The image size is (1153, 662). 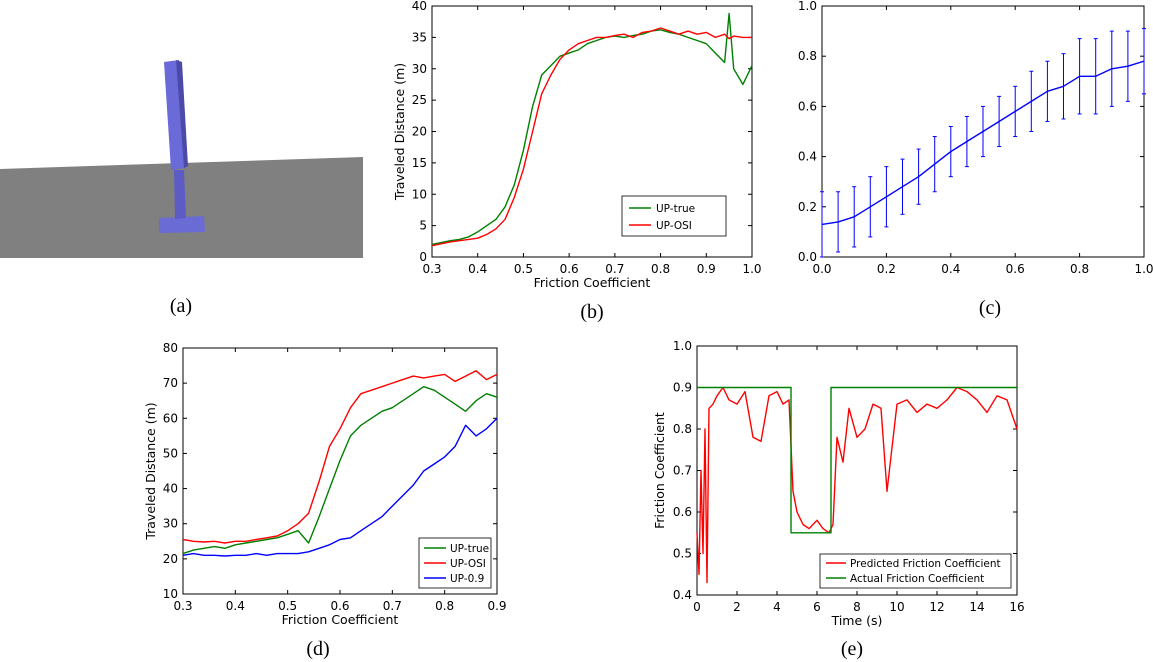 What do you see at coordinates (857, 607) in the screenshot?
I see `chart-e-xtick-label: 8` at bounding box center [857, 607].